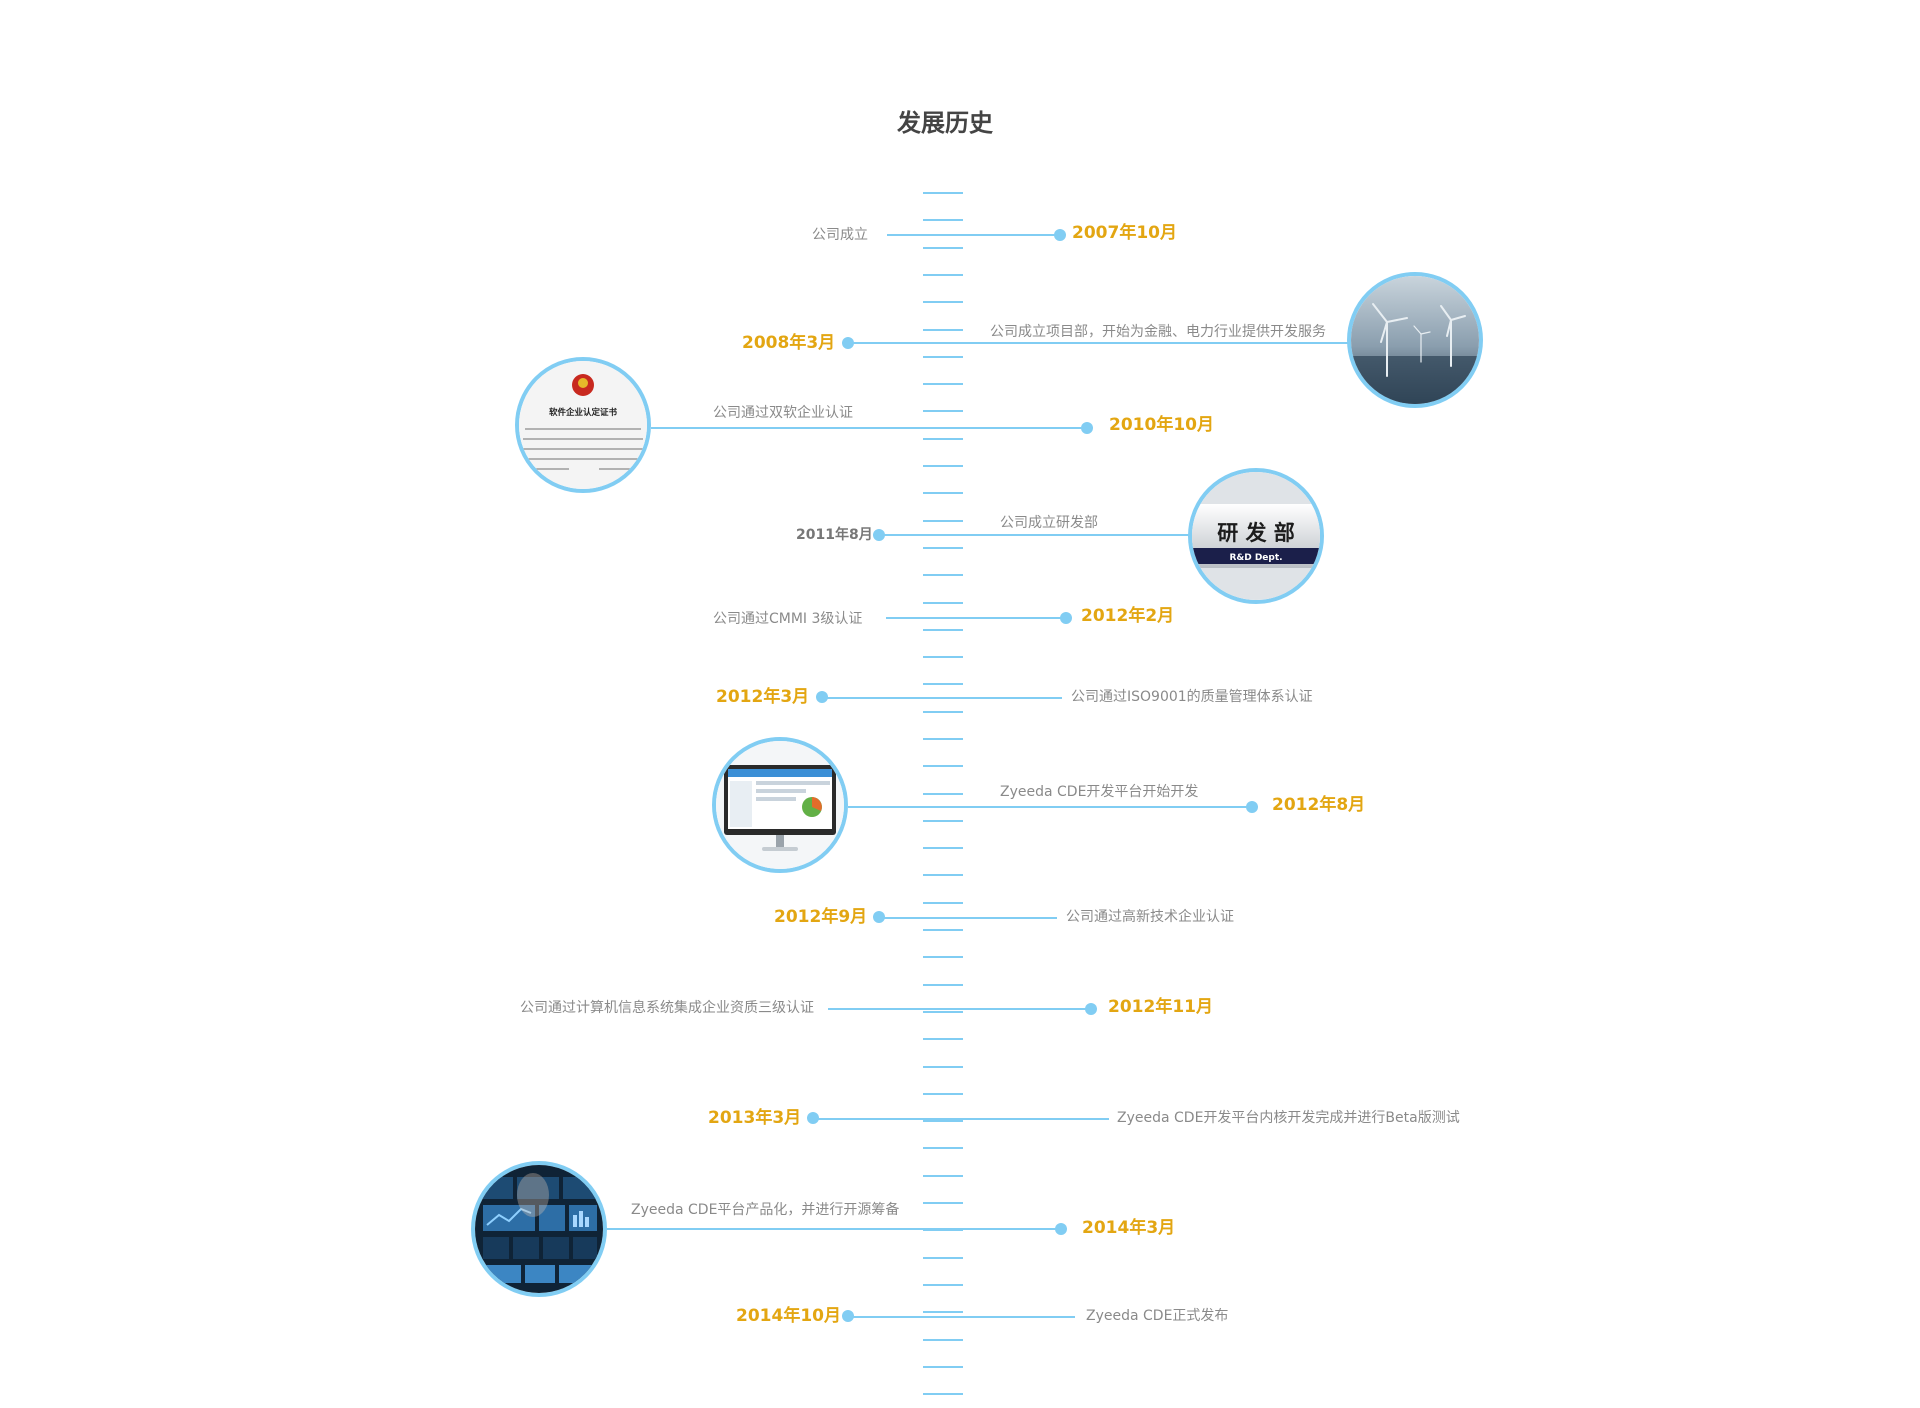 Image resolution: width=1920 pixels, height=1408 pixels. What do you see at coordinates (765, 1210) in the screenshot?
I see `milestone-2014-03-desc: Zyeeda CDE平台产品化，并进行开源筹备` at bounding box center [765, 1210].